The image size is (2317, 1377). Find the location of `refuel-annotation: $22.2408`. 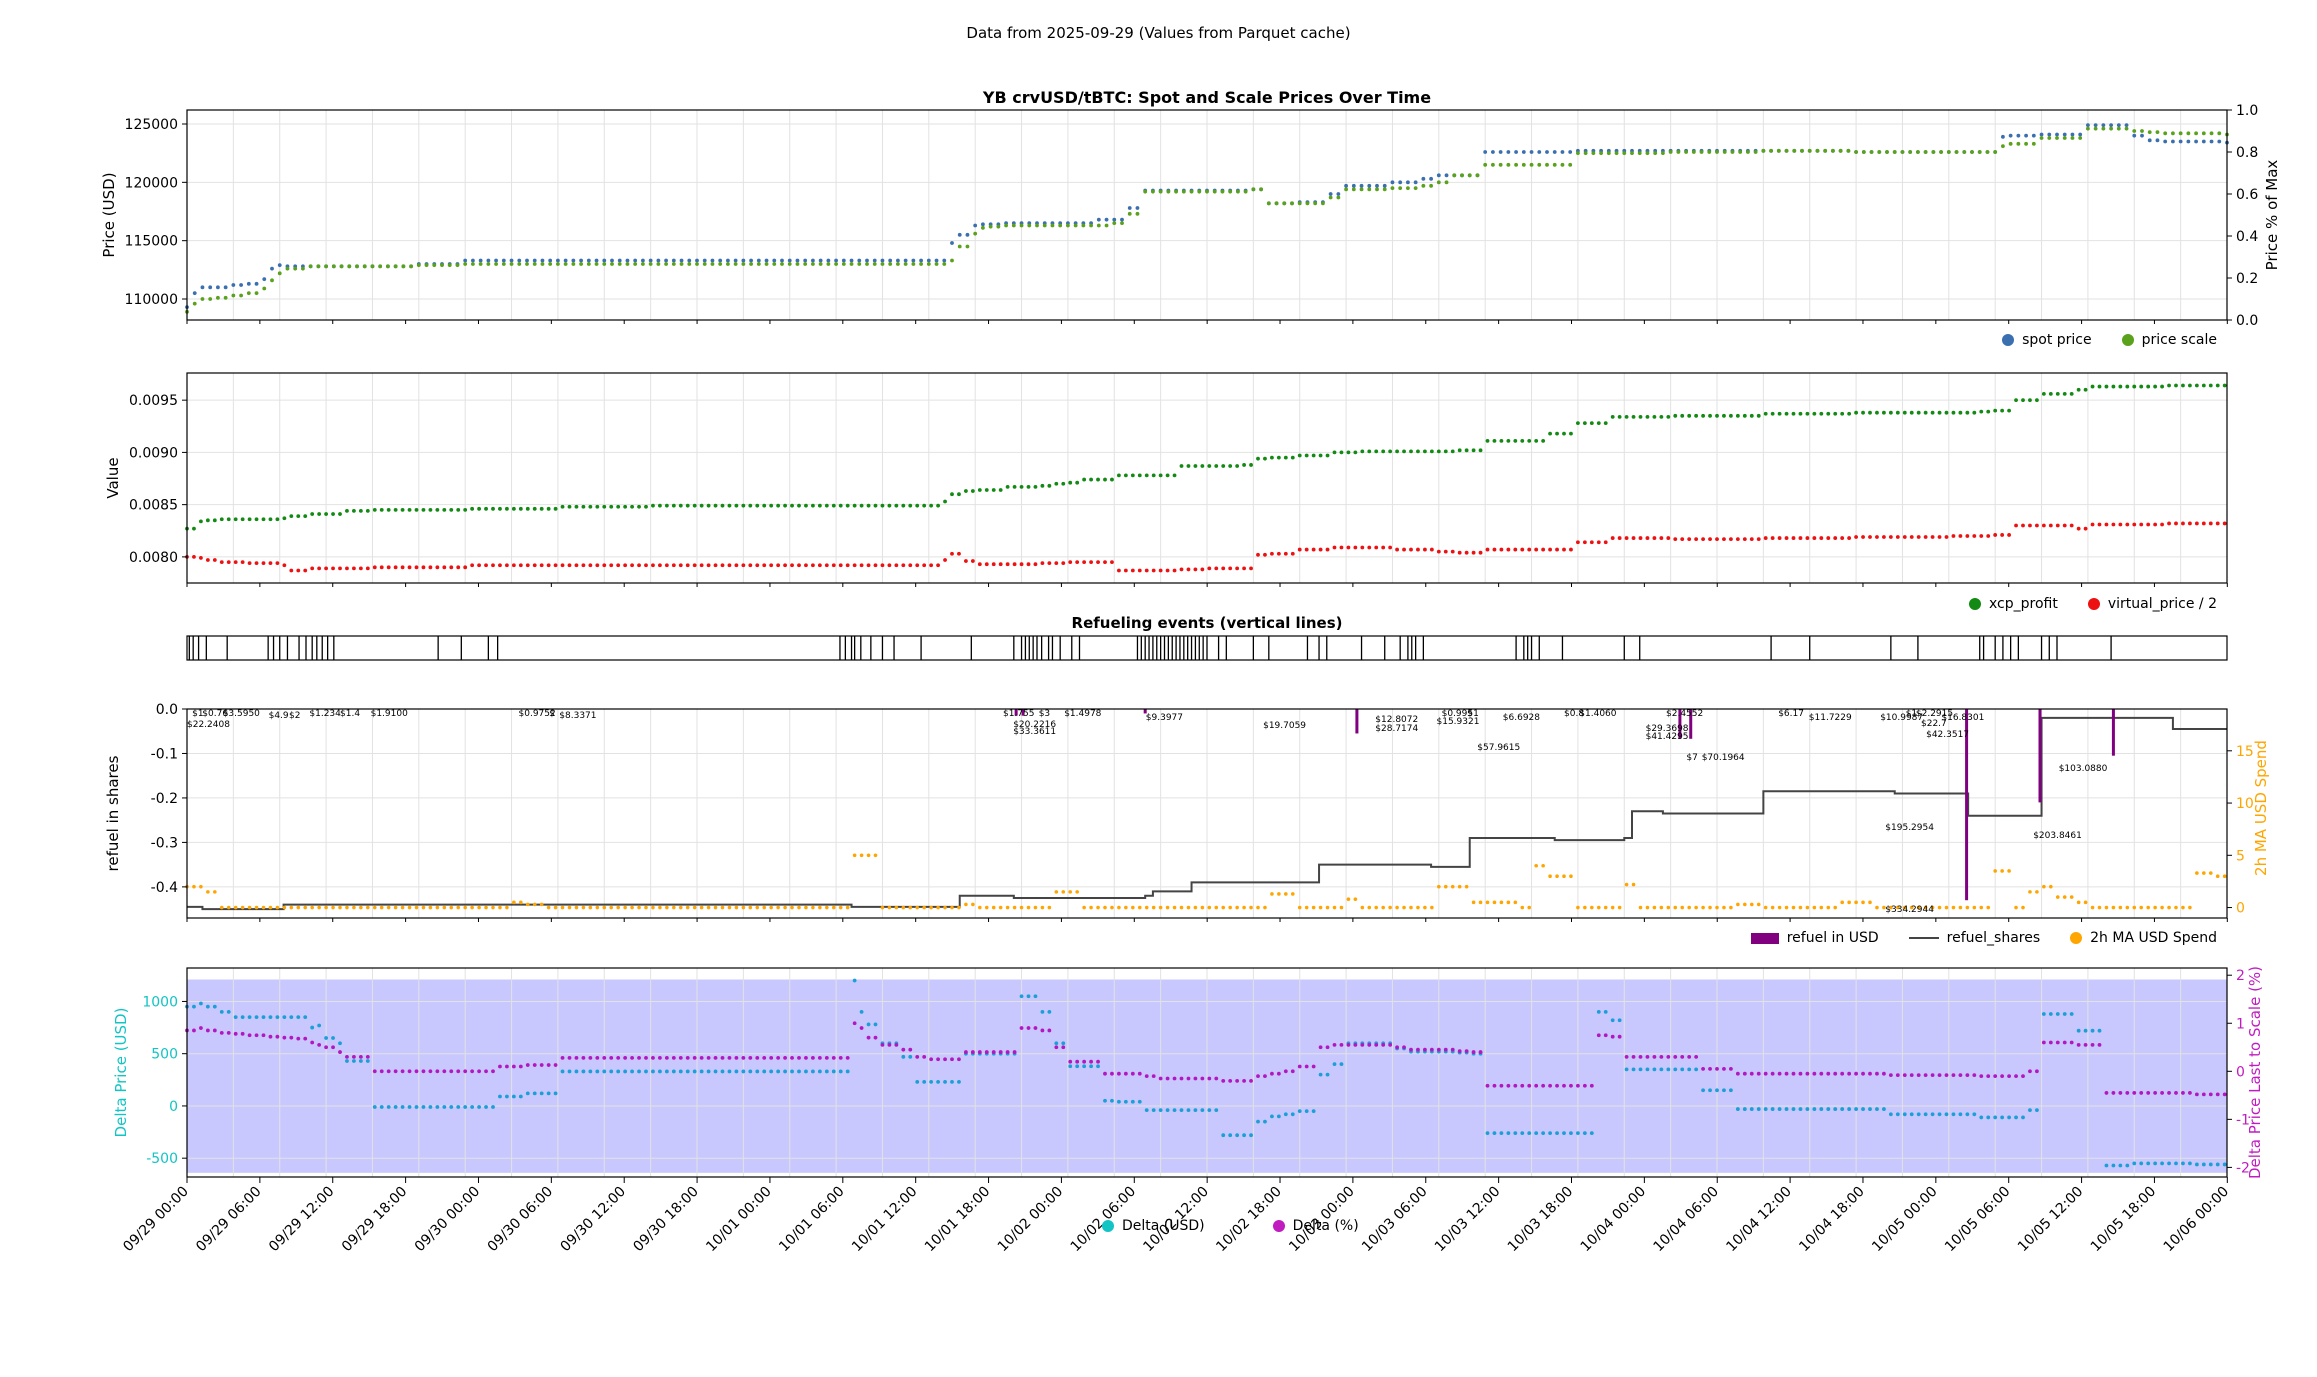

refuel-annotation: $22.2408 is located at coordinates (208, 725).